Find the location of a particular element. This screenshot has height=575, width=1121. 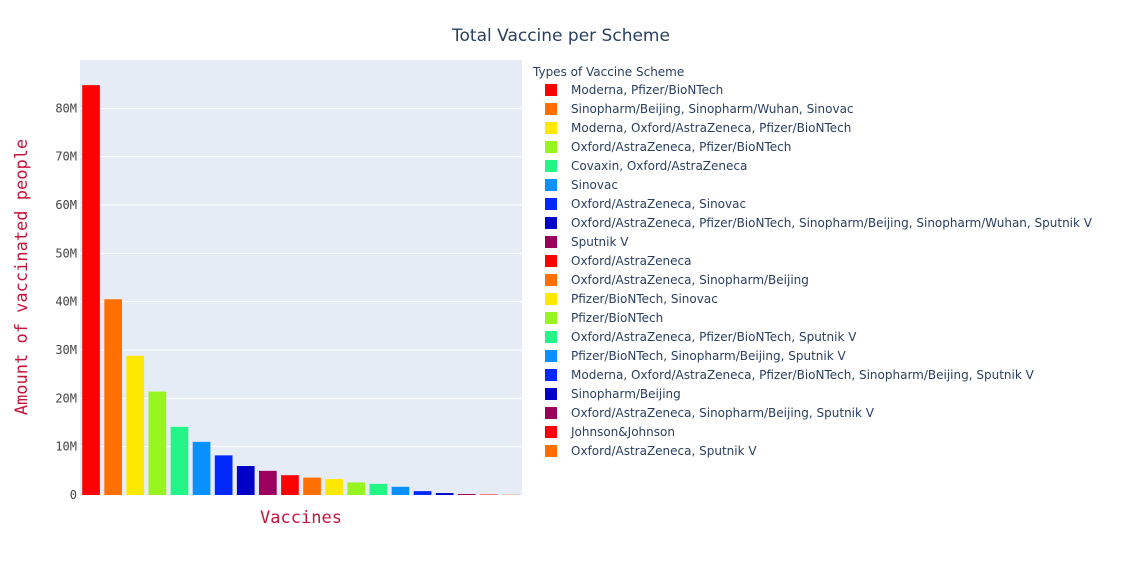

legend-item: Sinopharm/Beijing is located at coordinates (613, 394).